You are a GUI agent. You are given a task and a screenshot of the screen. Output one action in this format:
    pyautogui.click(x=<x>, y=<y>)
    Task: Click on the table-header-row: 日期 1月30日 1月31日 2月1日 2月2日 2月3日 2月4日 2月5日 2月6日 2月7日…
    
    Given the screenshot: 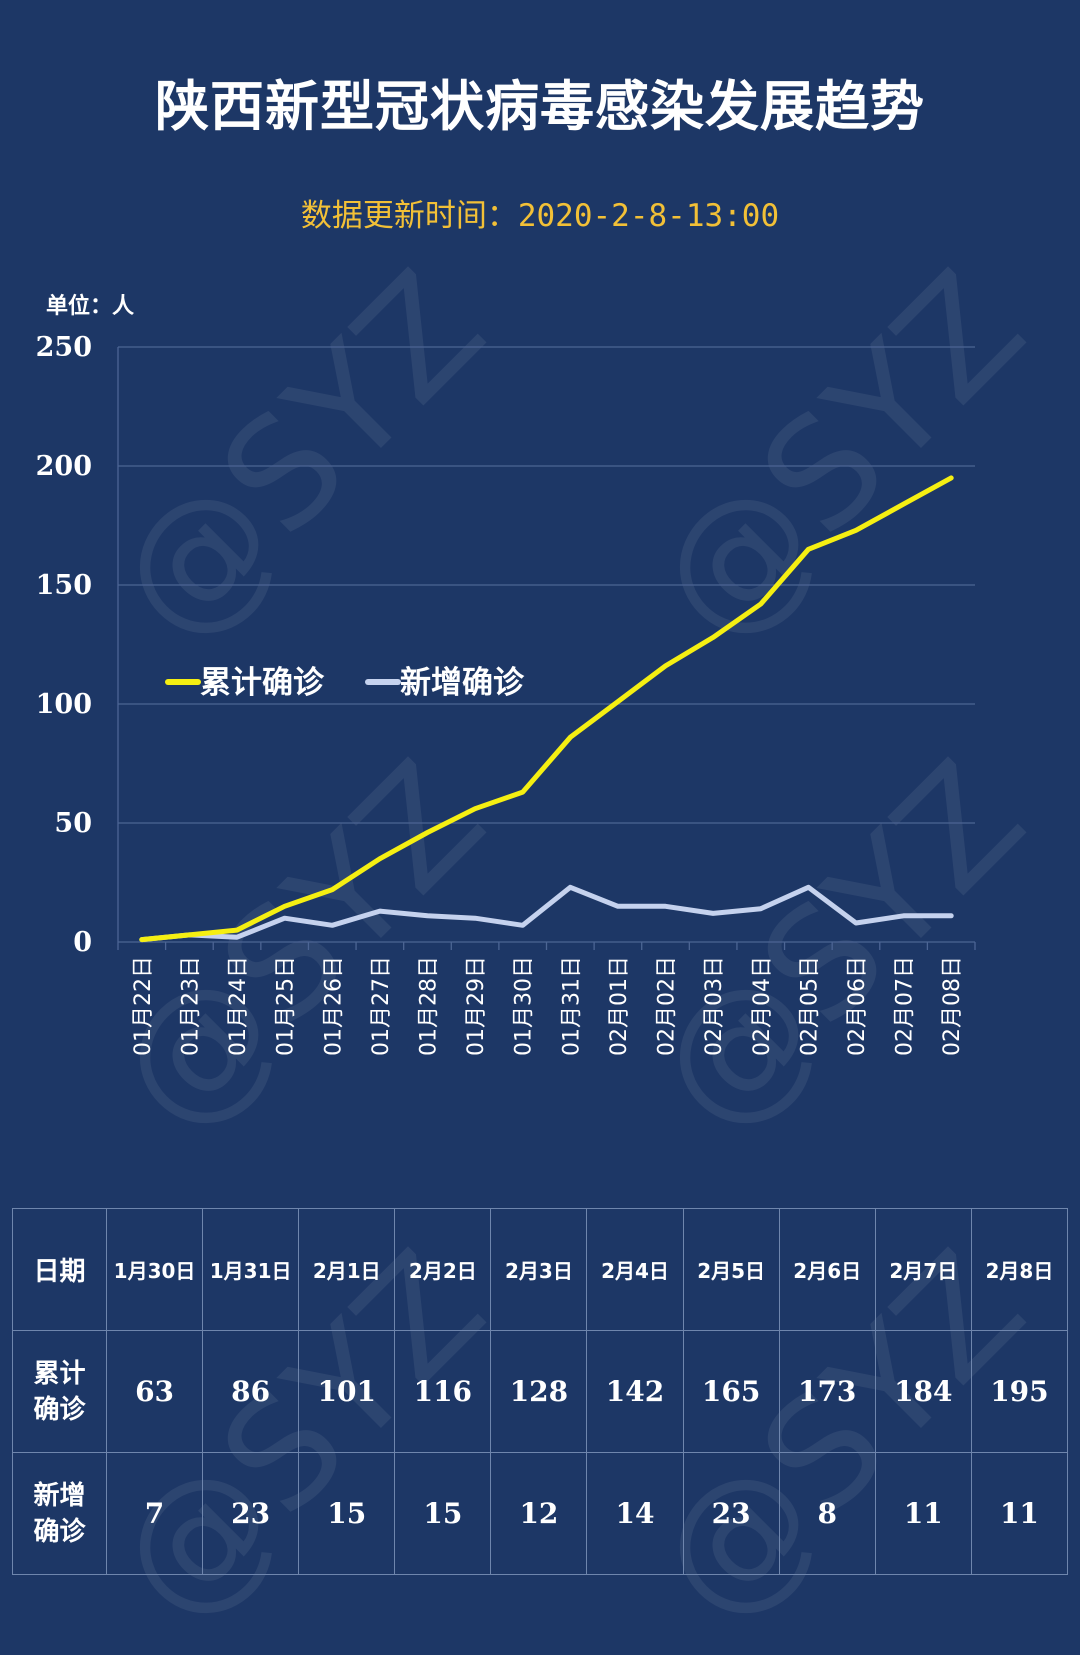 What is the action you would take?
    pyautogui.click(x=540, y=1269)
    